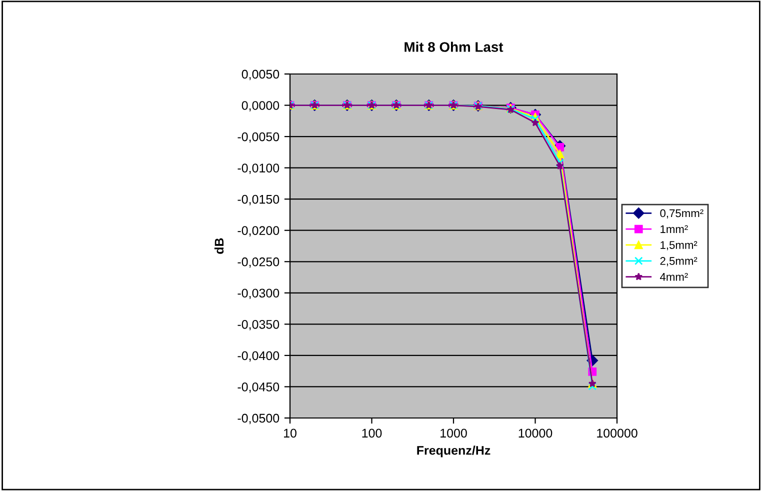 The width and height of the screenshot is (762, 491). Describe the element at coordinates (454, 47) in the screenshot. I see `chart-title: Mit 8 Ohm Last` at that location.